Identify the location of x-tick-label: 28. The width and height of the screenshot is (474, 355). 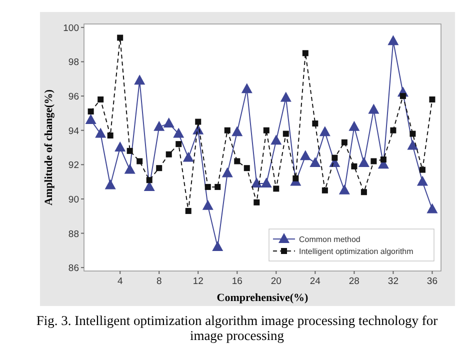
(354, 281).